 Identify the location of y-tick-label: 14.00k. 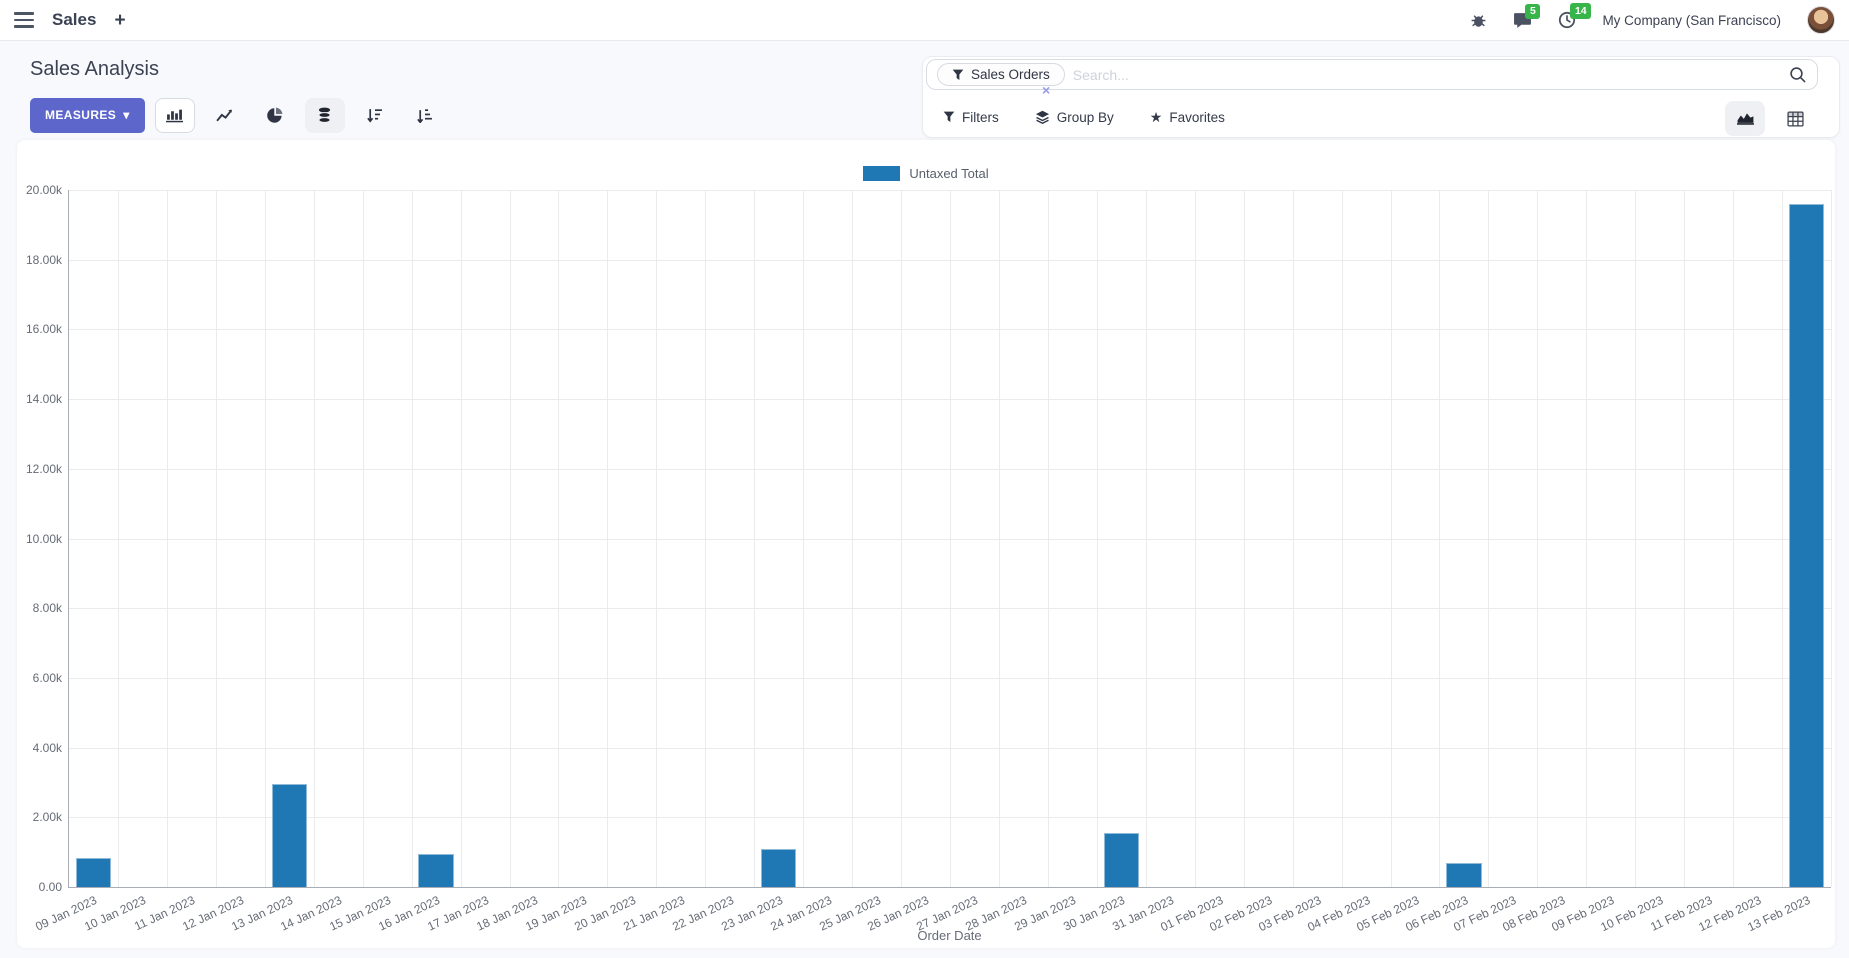
(43, 399).